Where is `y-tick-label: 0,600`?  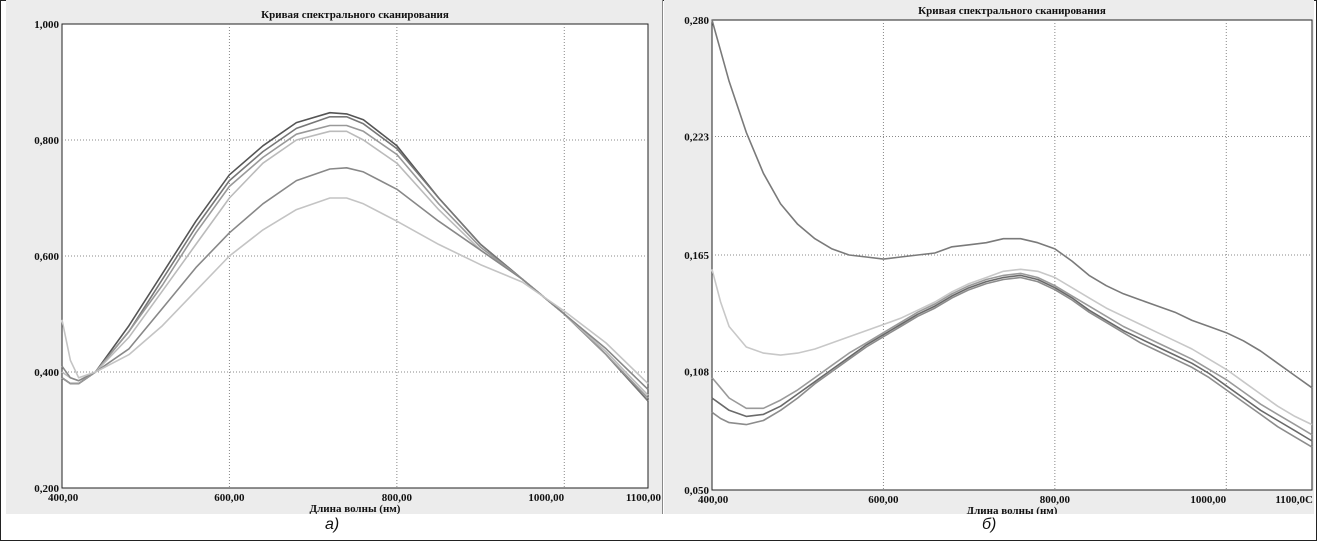
y-tick-label: 0,600 is located at coordinates (46, 257).